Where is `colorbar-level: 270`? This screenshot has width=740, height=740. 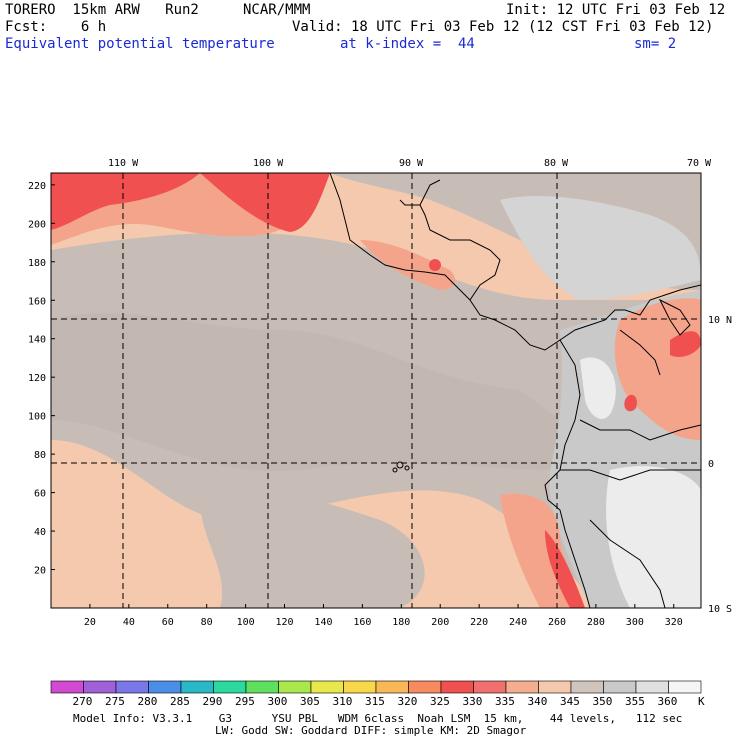 colorbar-level: 270 is located at coordinates (82, 701).